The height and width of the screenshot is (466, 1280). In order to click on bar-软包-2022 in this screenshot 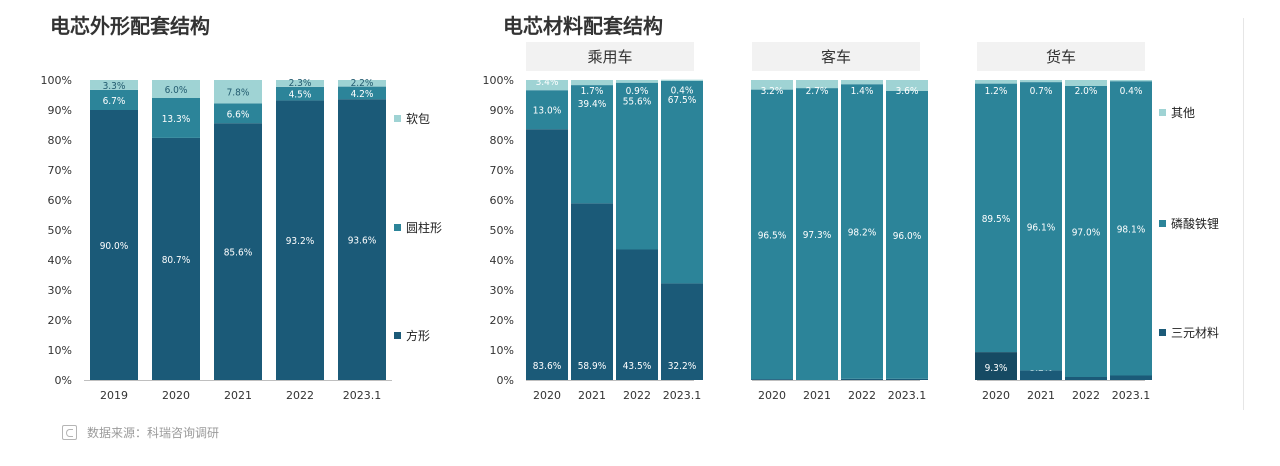, I will do `click(300, 83)`.